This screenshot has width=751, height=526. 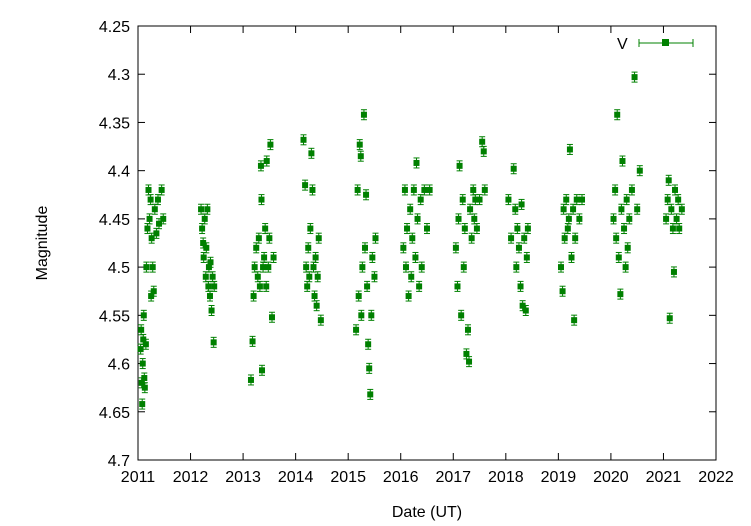 What do you see at coordinates (665, 42) in the screenshot?
I see `legend-marker` at bounding box center [665, 42].